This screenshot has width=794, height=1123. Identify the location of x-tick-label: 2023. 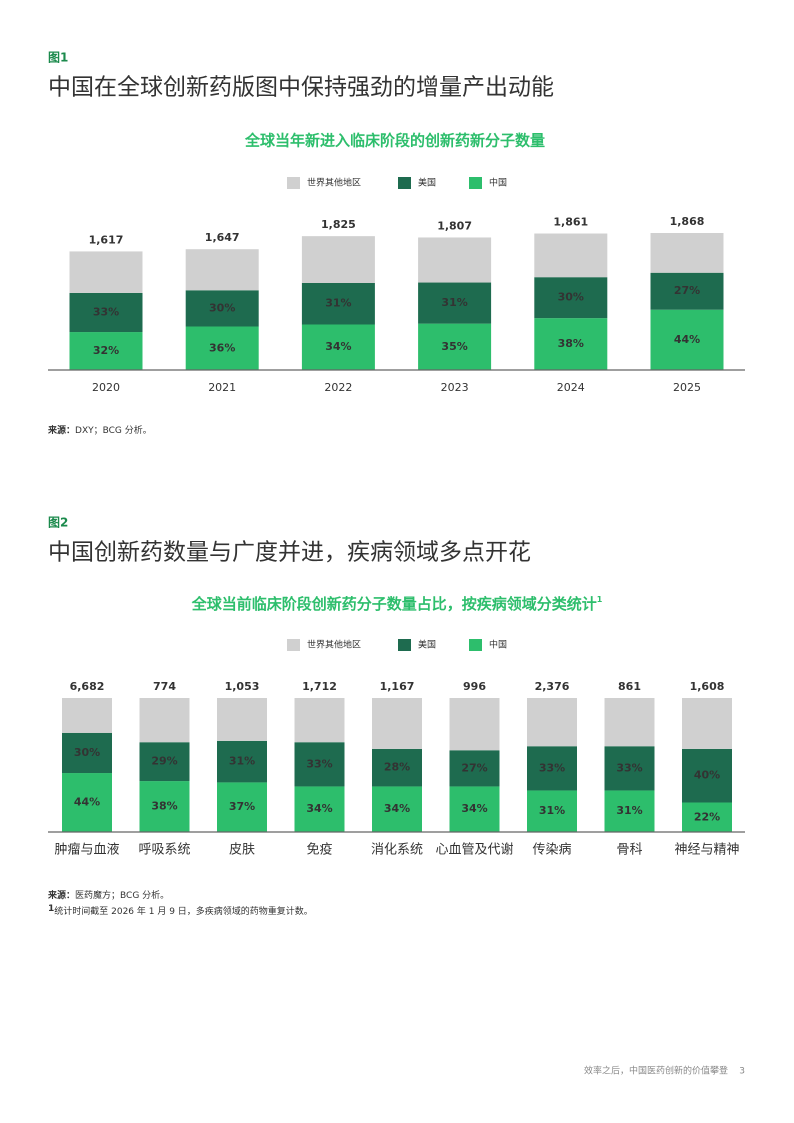
(455, 387).